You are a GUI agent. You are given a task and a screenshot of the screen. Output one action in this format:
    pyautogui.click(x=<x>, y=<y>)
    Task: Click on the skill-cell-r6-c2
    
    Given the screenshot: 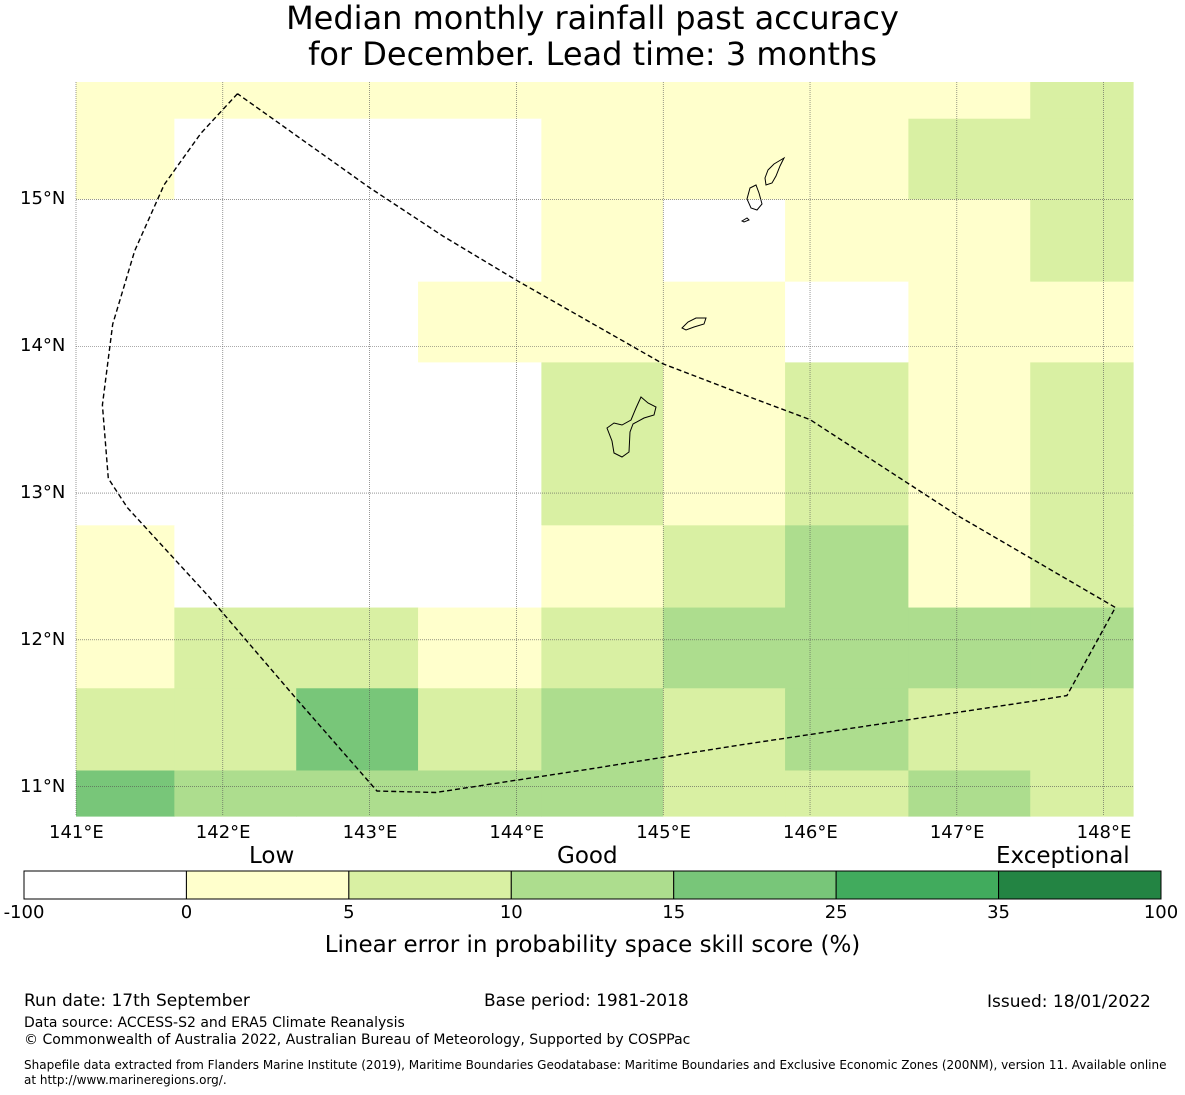 What is the action you would take?
    pyautogui.click(x=357, y=648)
    